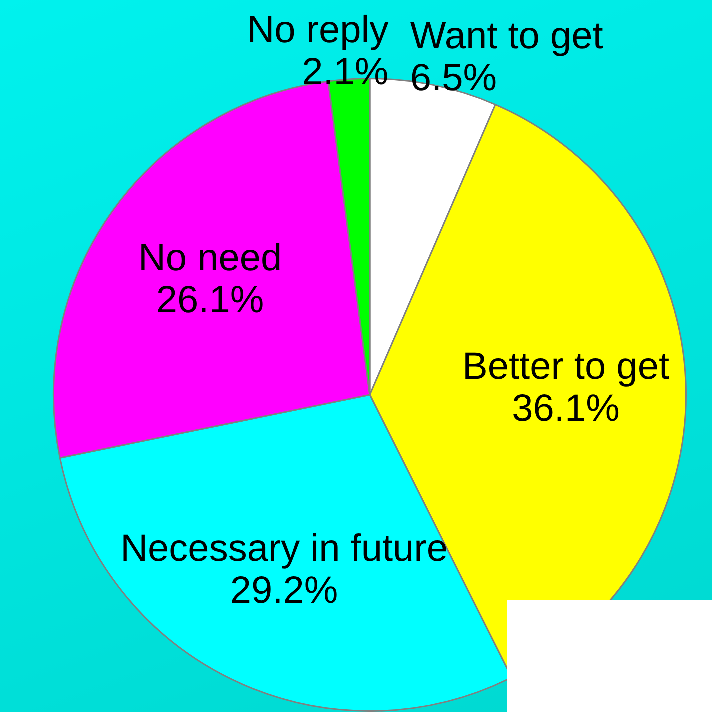 The height and width of the screenshot is (712, 712). Describe the element at coordinates (318, 31) in the screenshot. I see `slice-label: No reply` at that location.